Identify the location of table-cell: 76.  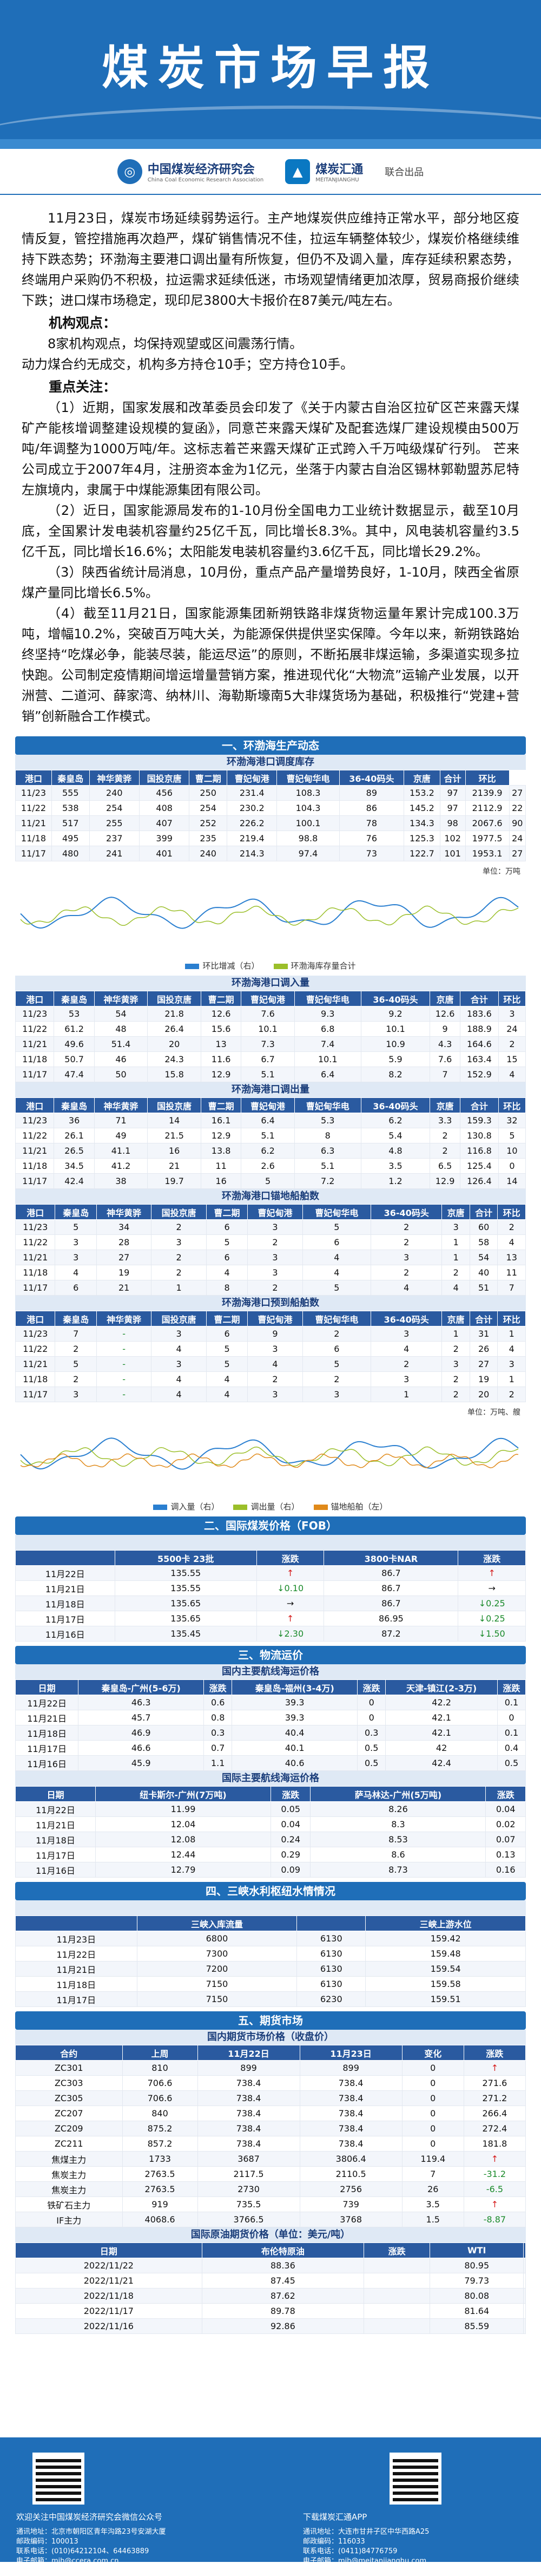
(372, 839).